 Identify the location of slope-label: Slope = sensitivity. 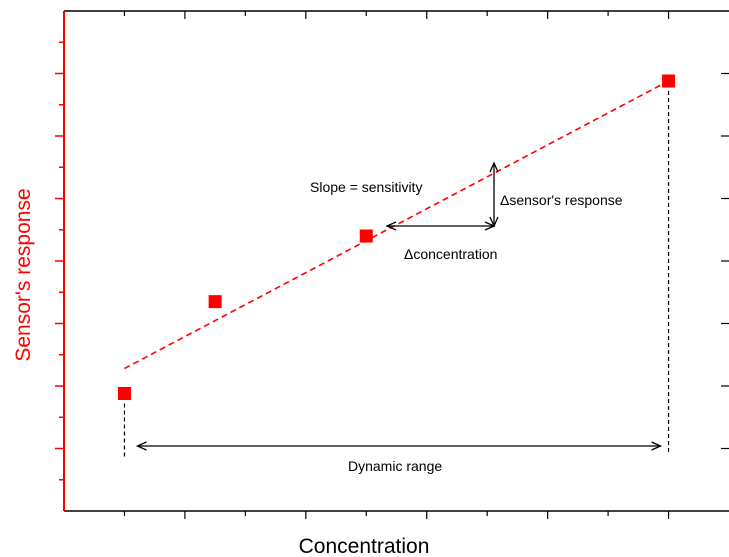
(366, 187).